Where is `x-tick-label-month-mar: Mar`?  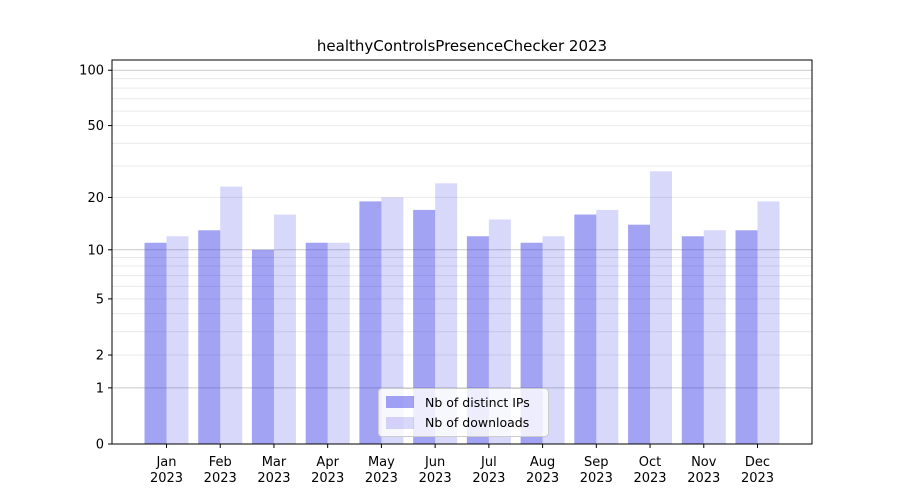 x-tick-label-month-mar: Mar is located at coordinates (274, 462).